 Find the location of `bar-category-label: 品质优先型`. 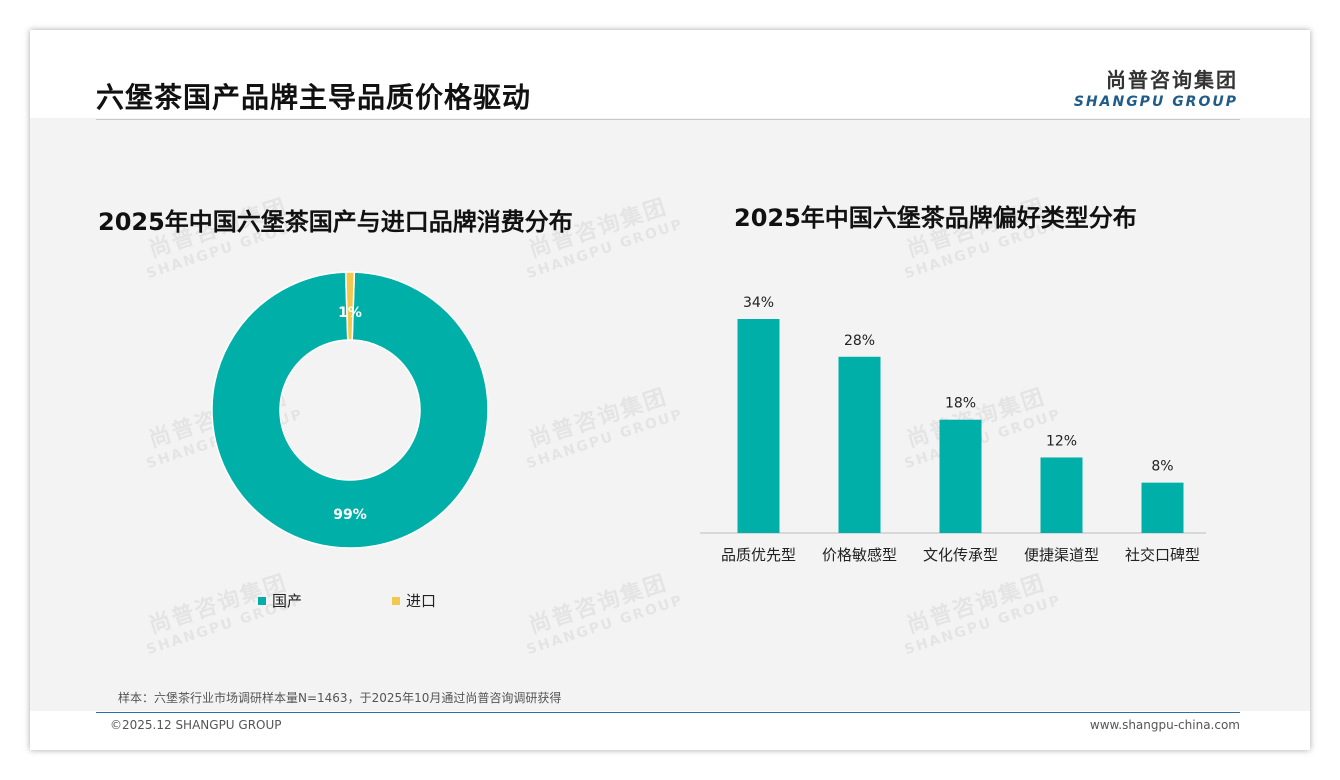

bar-category-label: 品质优先型 is located at coordinates (758, 555).